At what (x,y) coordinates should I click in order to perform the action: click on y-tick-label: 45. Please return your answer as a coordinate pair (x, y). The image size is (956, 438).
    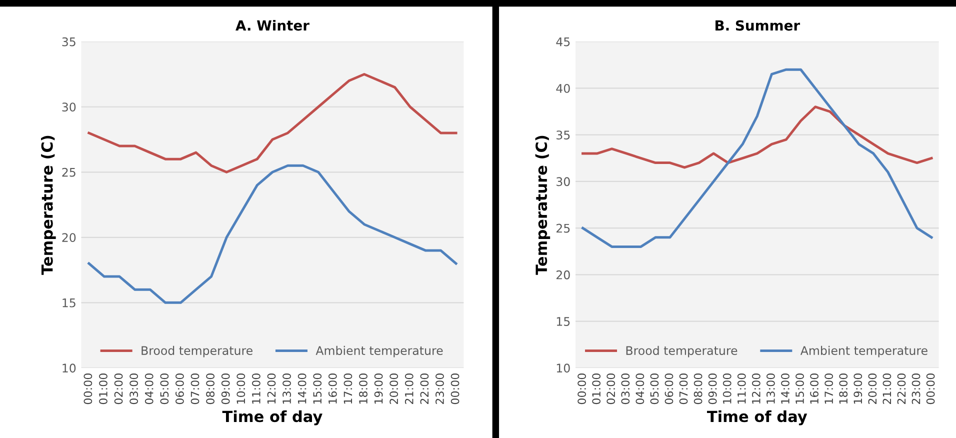
    Looking at the image, I should click on (563, 41).